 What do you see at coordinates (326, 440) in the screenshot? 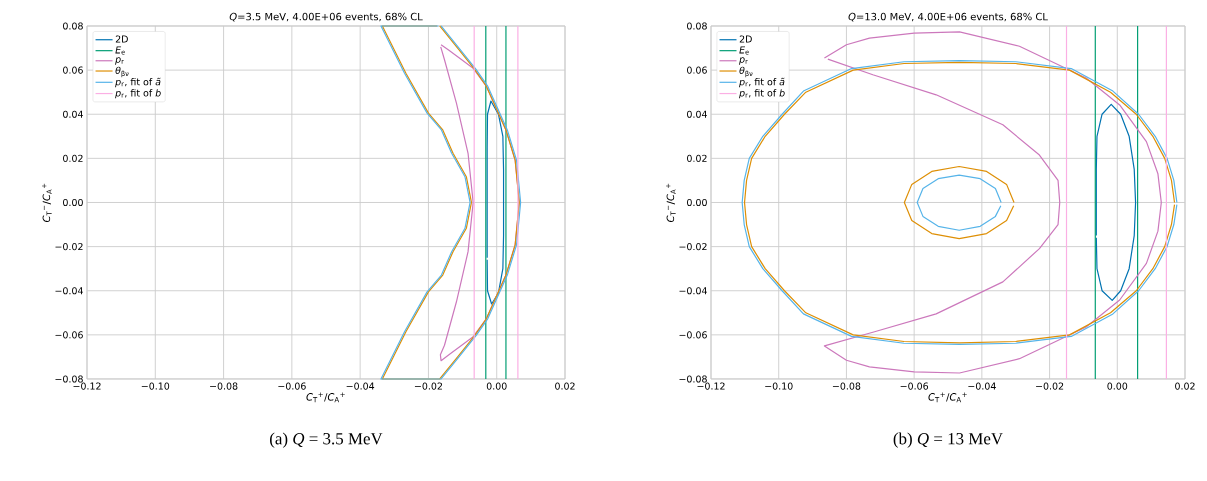
I see `text: (a) Q = 3.5 MeV` at bounding box center [326, 440].